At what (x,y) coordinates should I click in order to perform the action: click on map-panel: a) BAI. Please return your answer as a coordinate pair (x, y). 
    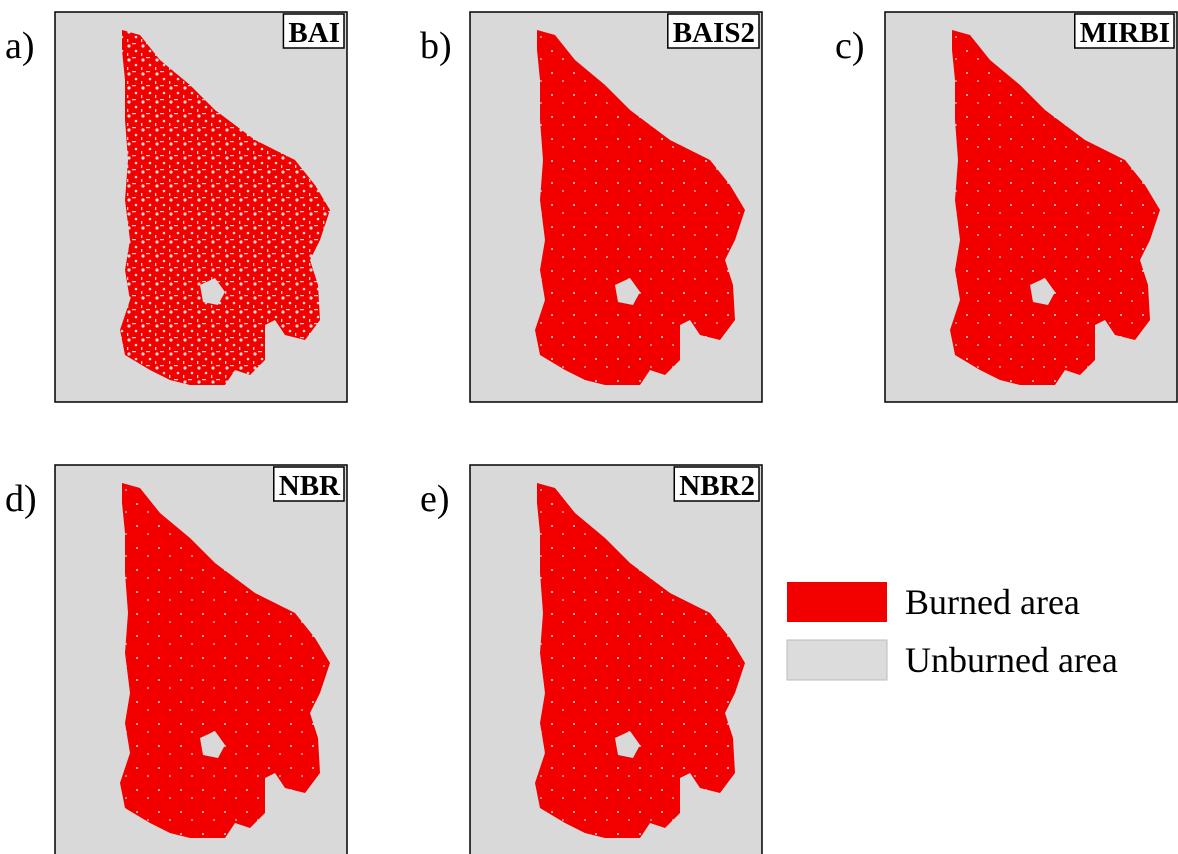
    Looking at the image, I should click on (176, 207).